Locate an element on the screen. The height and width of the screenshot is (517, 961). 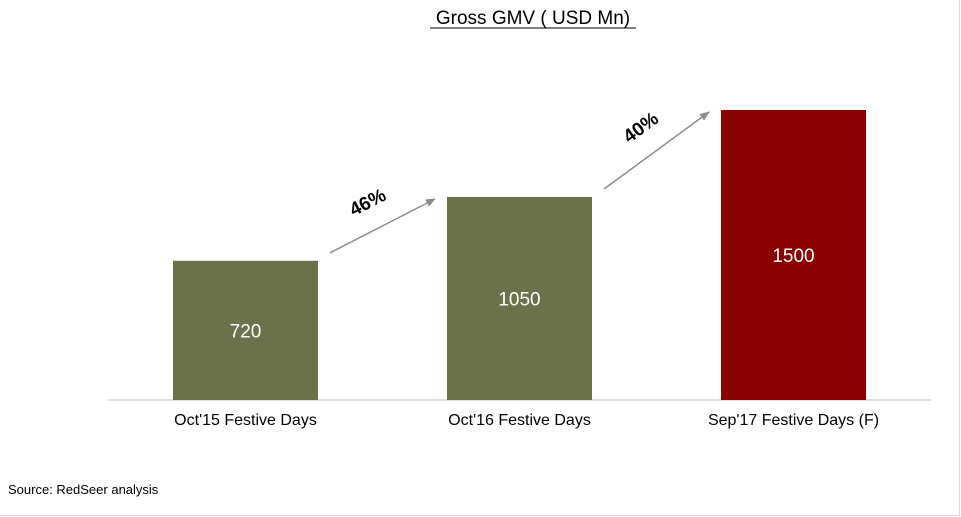
growth-label-1: 46% is located at coordinates (368, 203).